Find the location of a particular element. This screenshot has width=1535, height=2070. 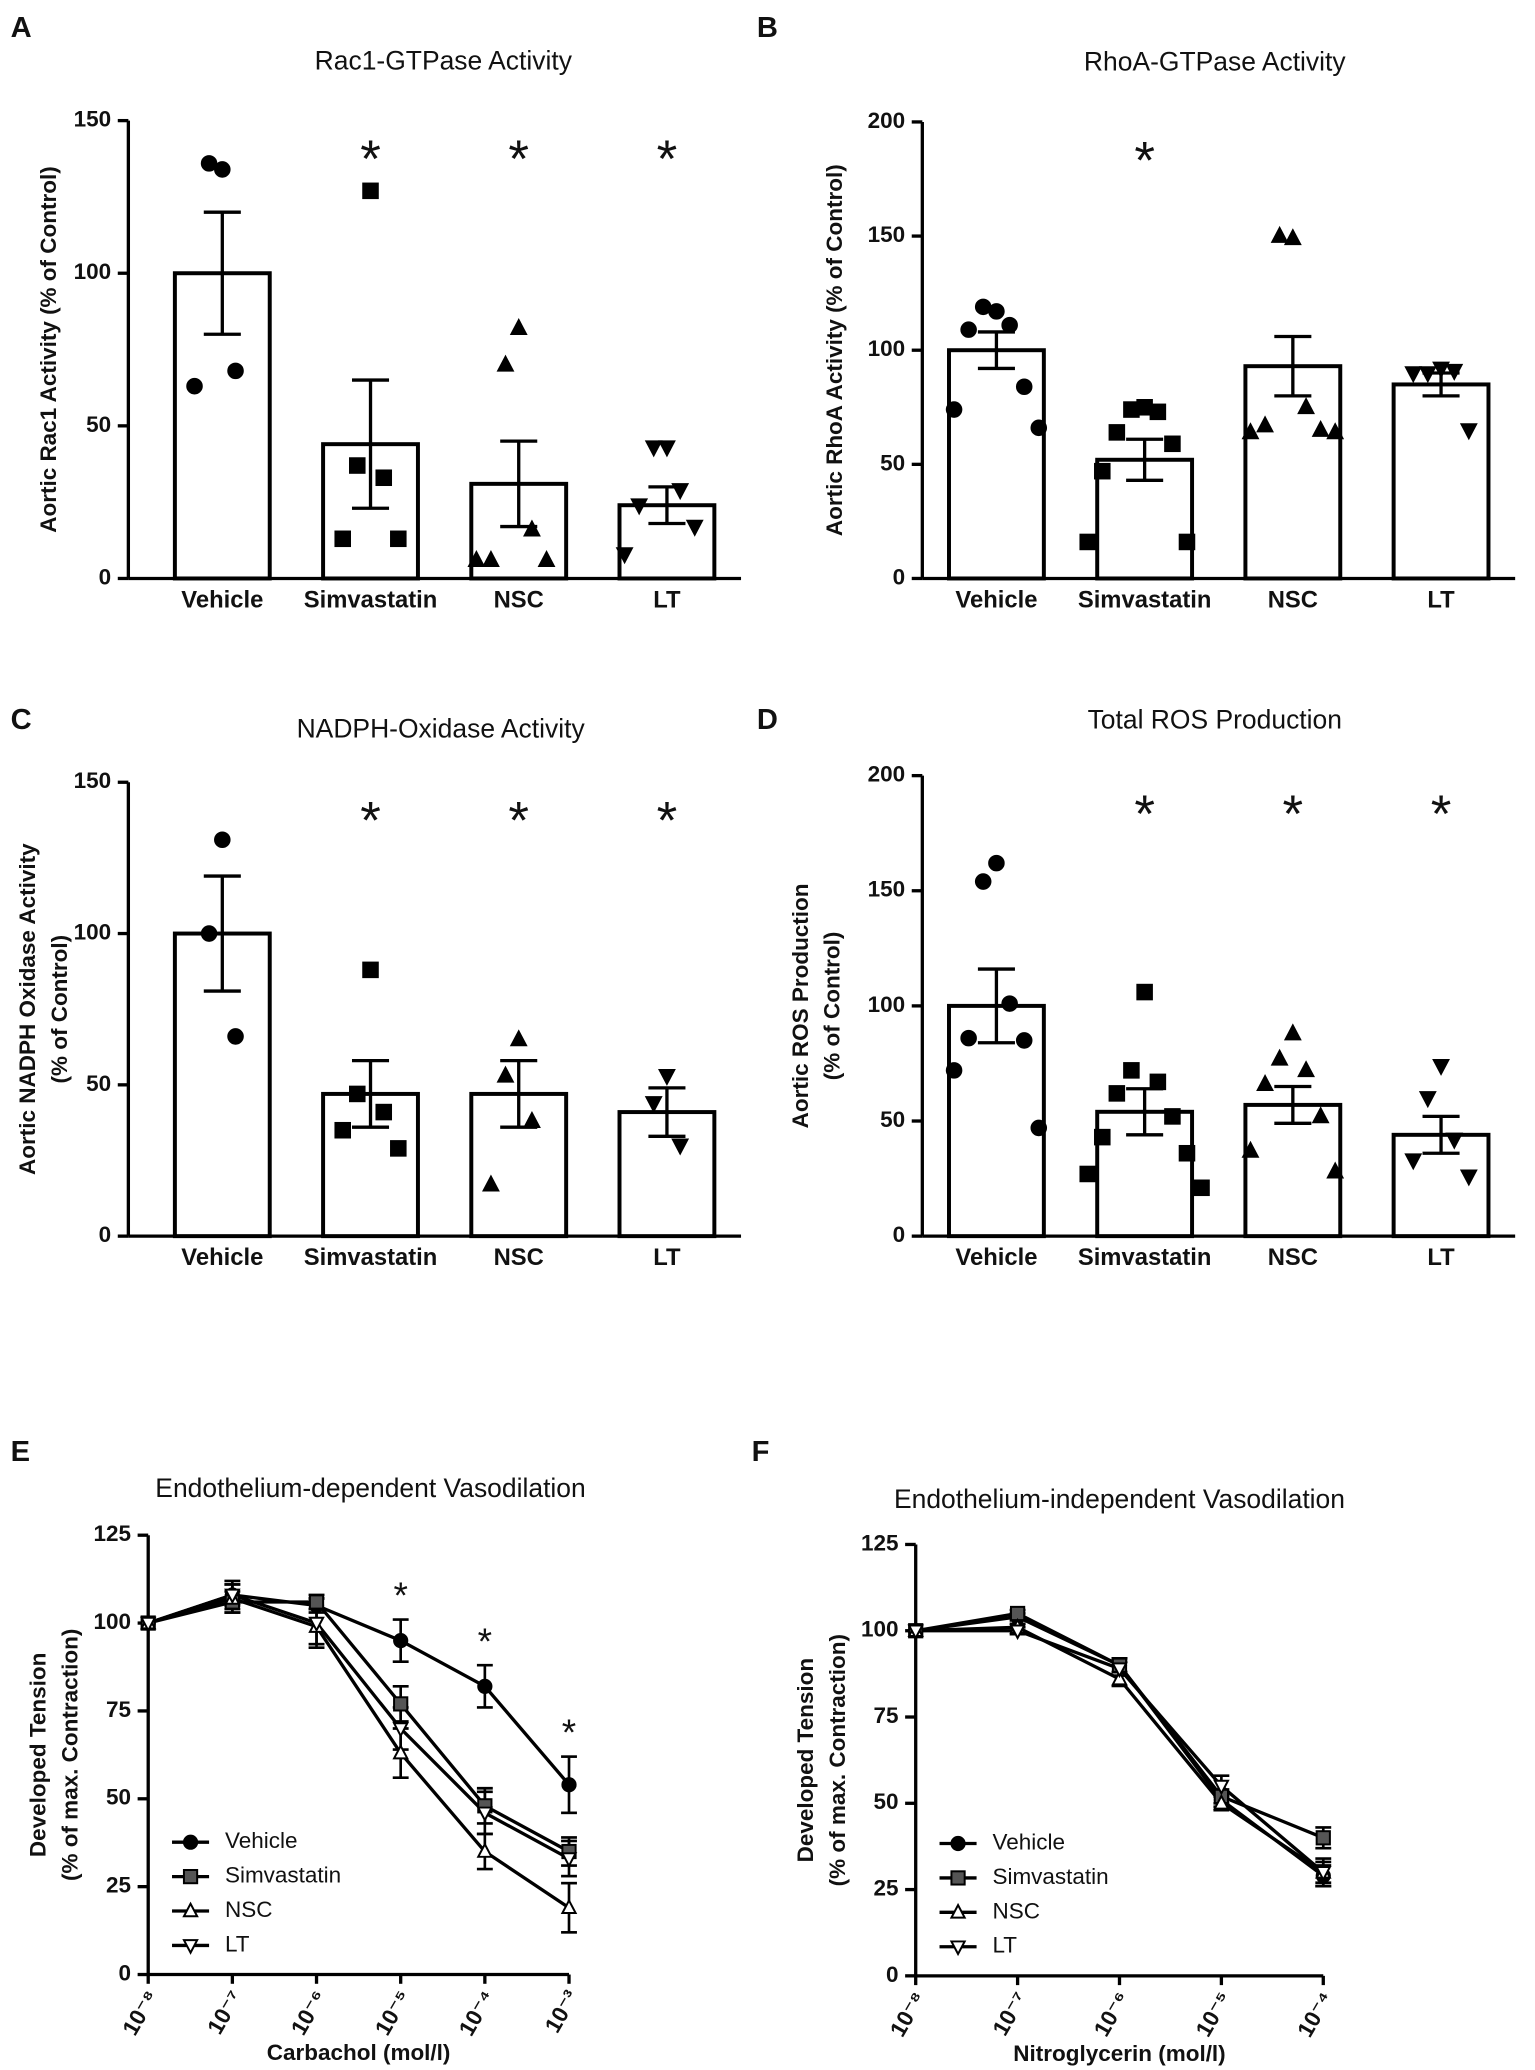

chart-title: Rac1-GTPase Activity is located at coordinates (444, 60).